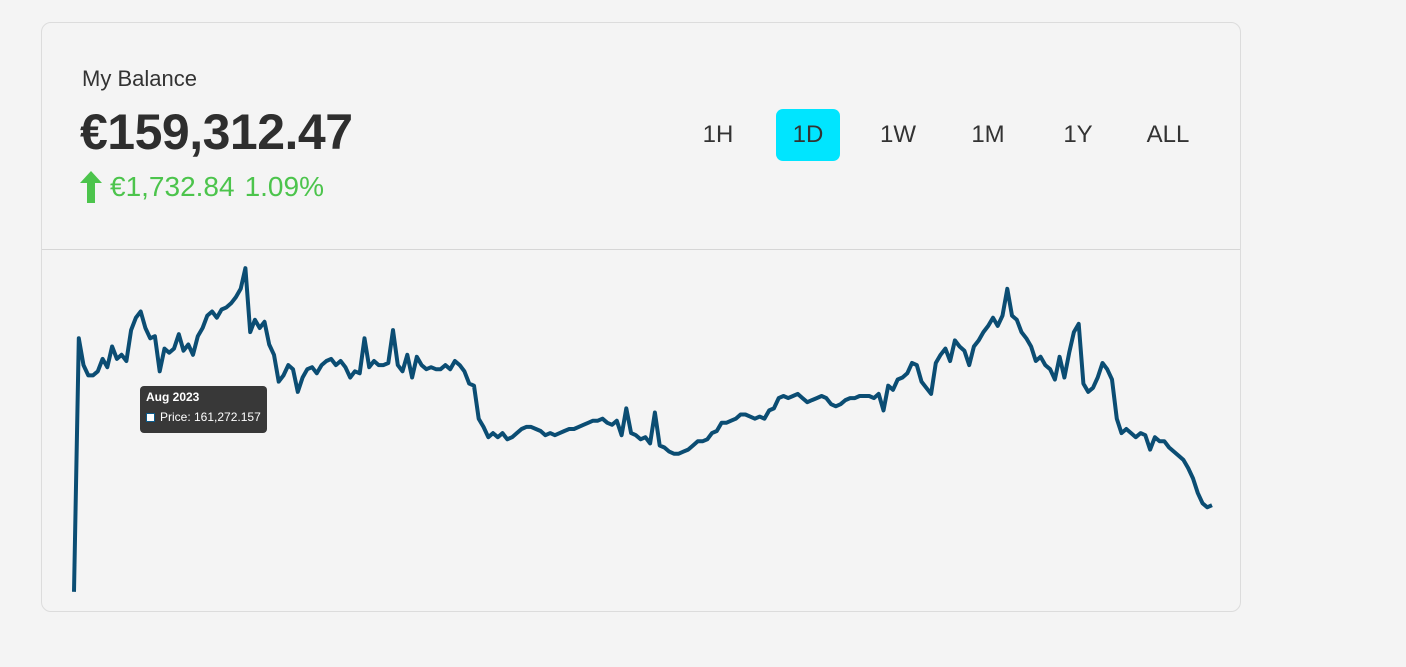 This screenshot has width=1406, height=667. What do you see at coordinates (216, 132) in the screenshot?
I see `balance-amount: €159,312.47` at bounding box center [216, 132].